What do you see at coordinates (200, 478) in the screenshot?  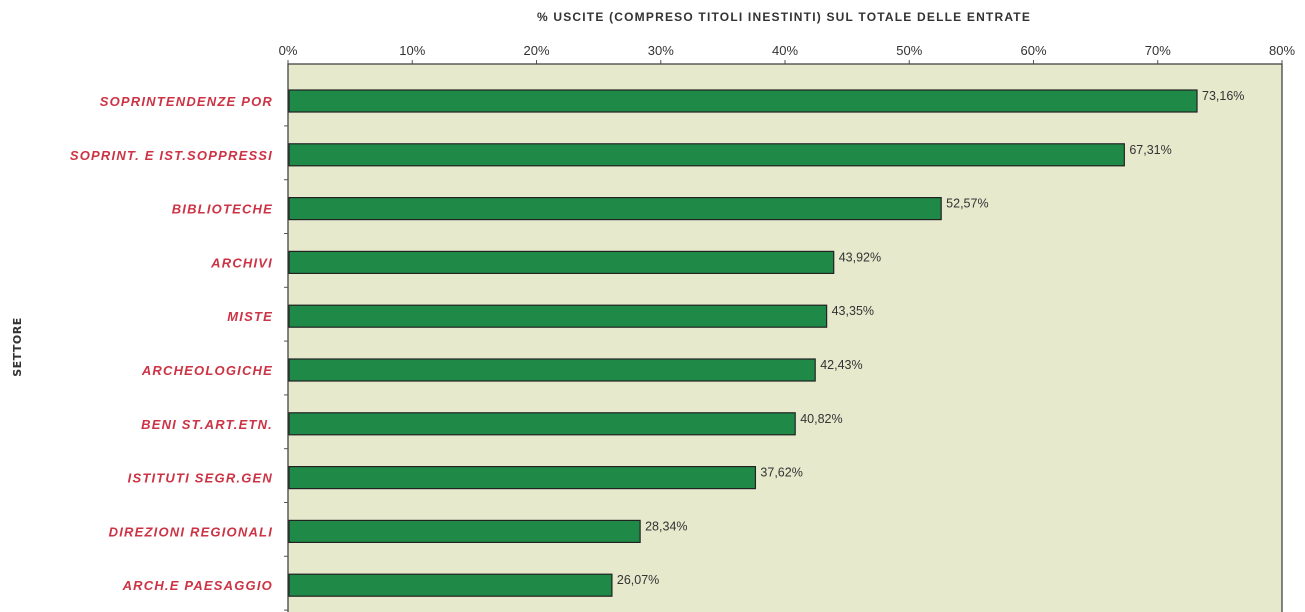 I see `category-label: ISTITUTI SEGR.GEN` at bounding box center [200, 478].